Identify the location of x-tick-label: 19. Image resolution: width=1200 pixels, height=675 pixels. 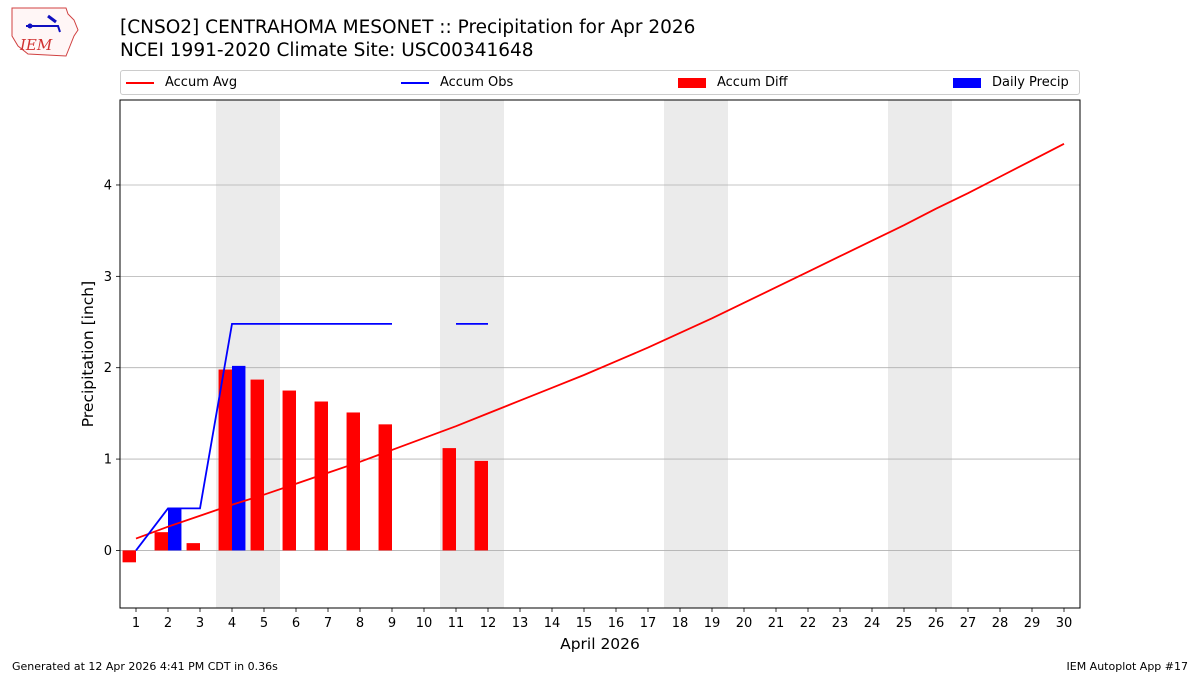
(712, 623).